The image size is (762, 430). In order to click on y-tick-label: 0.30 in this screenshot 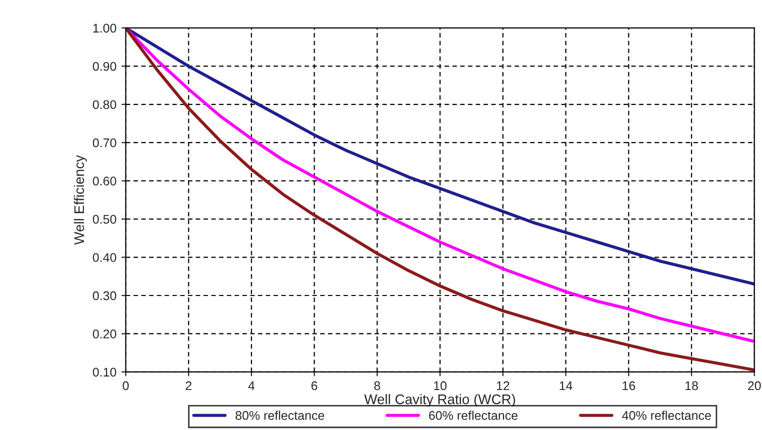, I will do `click(104, 295)`.